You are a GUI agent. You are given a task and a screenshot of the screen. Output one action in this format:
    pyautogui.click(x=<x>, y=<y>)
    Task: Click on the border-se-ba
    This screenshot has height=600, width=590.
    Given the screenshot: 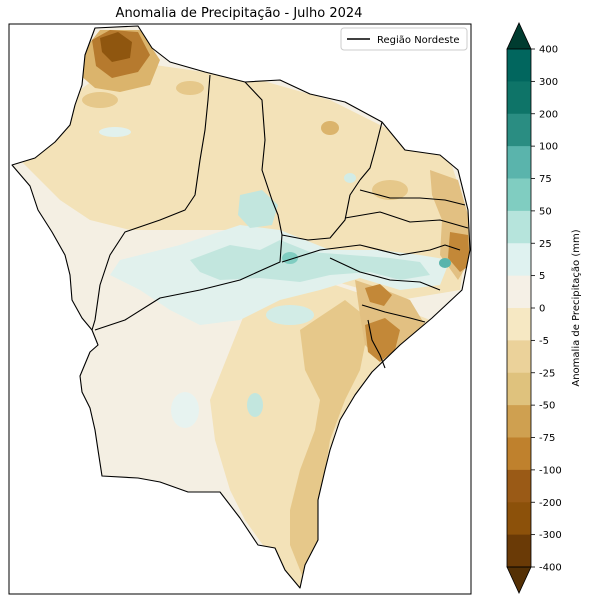 What is the action you would take?
    pyautogui.click(x=376, y=344)
    